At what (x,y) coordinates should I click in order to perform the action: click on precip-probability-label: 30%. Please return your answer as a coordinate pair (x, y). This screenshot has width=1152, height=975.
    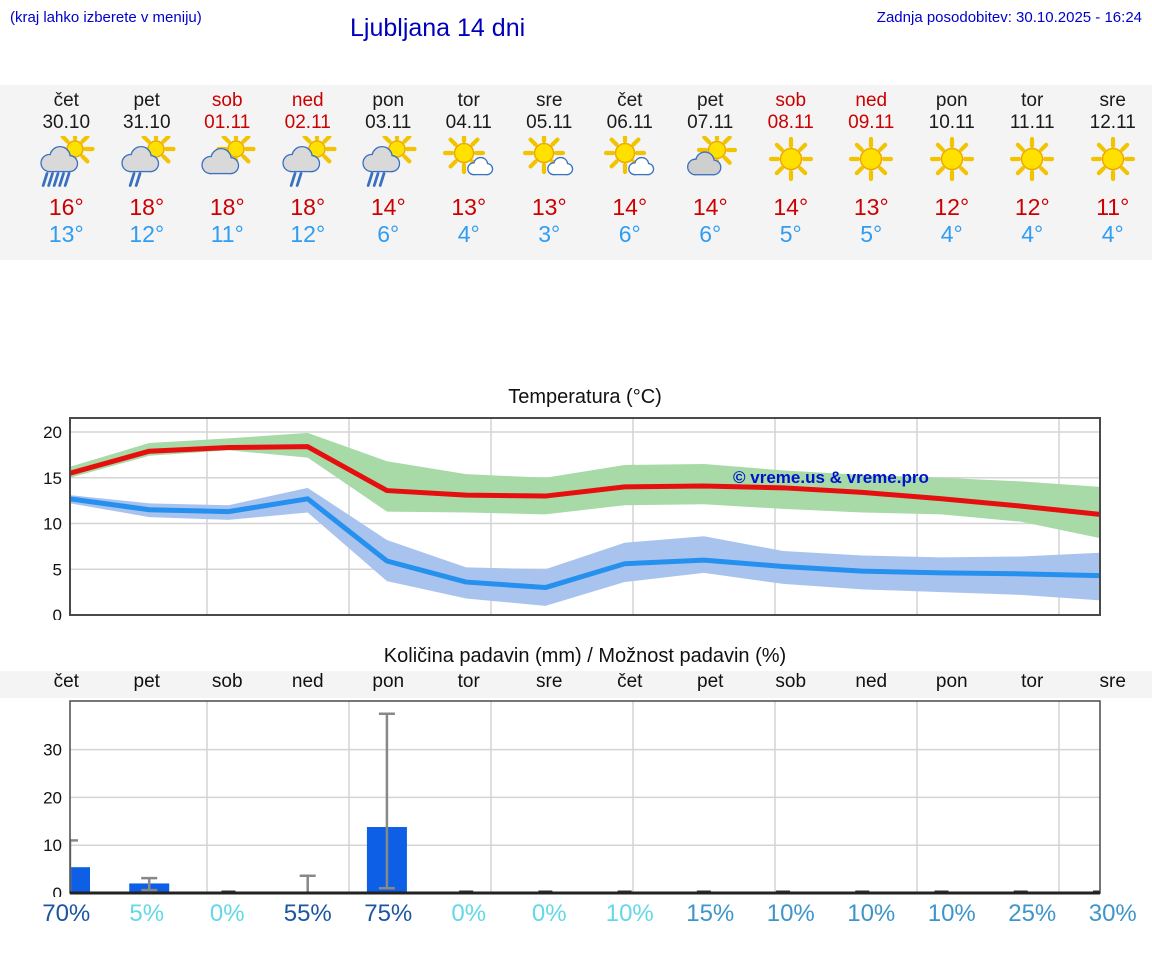
    Looking at the image, I should click on (1112, 913).